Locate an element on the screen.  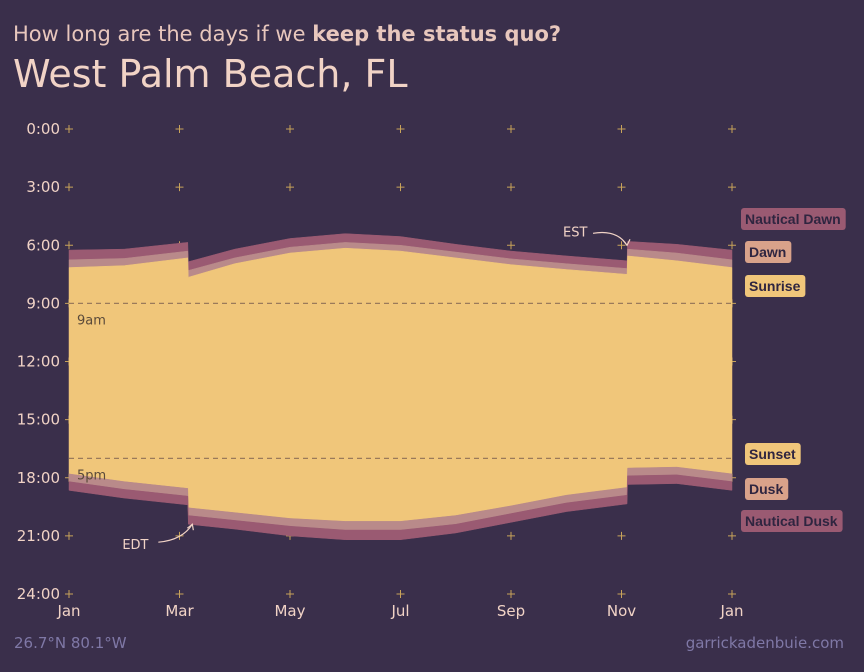
nautical-dusk-band is located at coordinates (400, 507).